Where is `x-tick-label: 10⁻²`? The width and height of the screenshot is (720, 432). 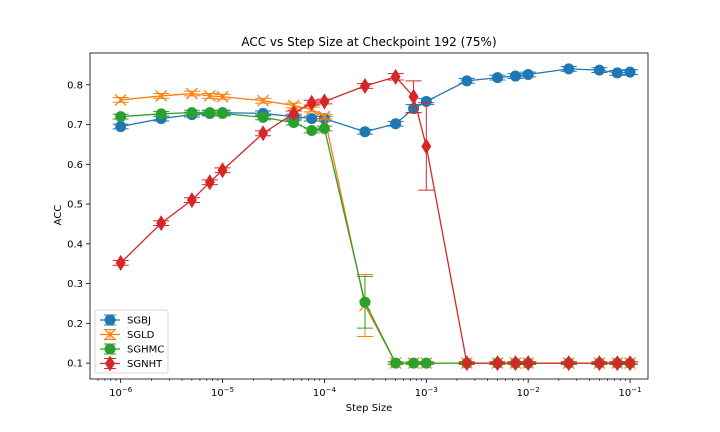 x-tick-label: 10⁻² is located at coordinates (528, 392).